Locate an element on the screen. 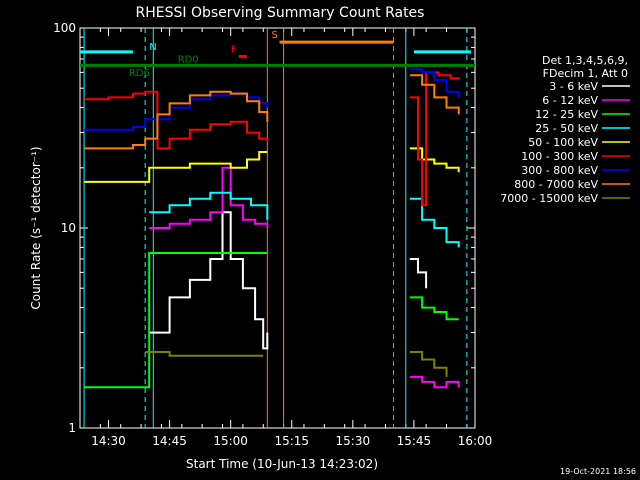  x-tick-label: 14:45 is located at coordinates (169, 441).